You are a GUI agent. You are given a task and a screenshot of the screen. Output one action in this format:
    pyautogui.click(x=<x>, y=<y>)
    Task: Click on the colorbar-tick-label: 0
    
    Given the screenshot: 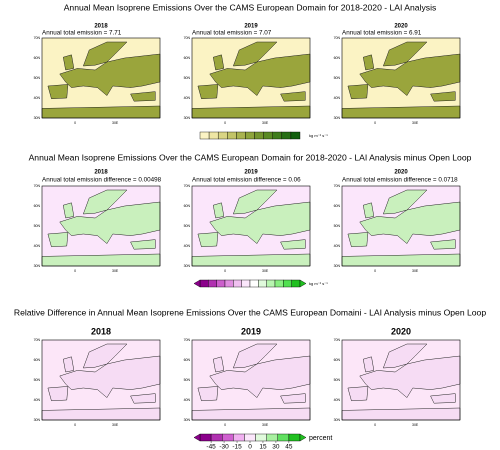 What is the action you would take?
    pyautogui.click(x=250, y=447)
    